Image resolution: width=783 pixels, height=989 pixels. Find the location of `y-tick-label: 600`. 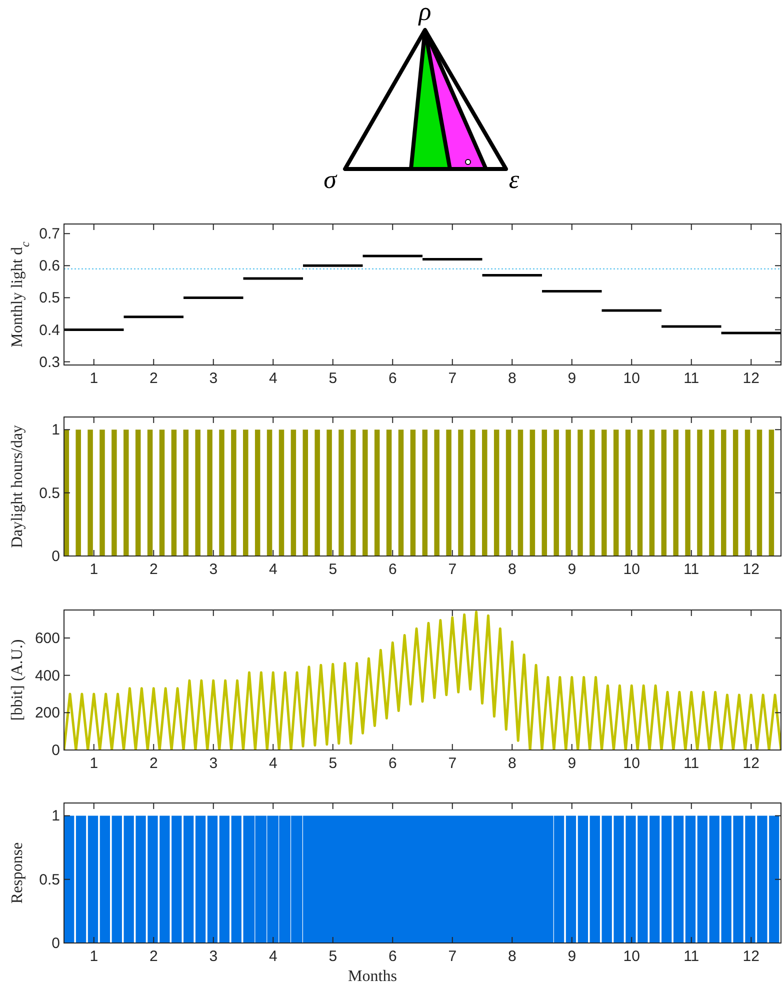

y-tick-label: 600 is located at coordinates (47, 638).